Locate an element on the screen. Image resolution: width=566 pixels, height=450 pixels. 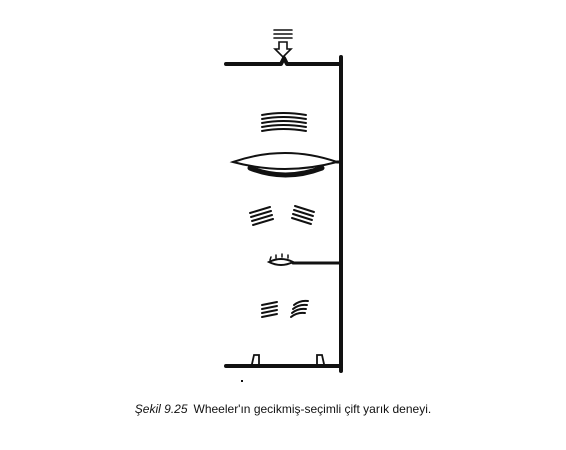
beam-right-mid is located at coordinates (303, 215).